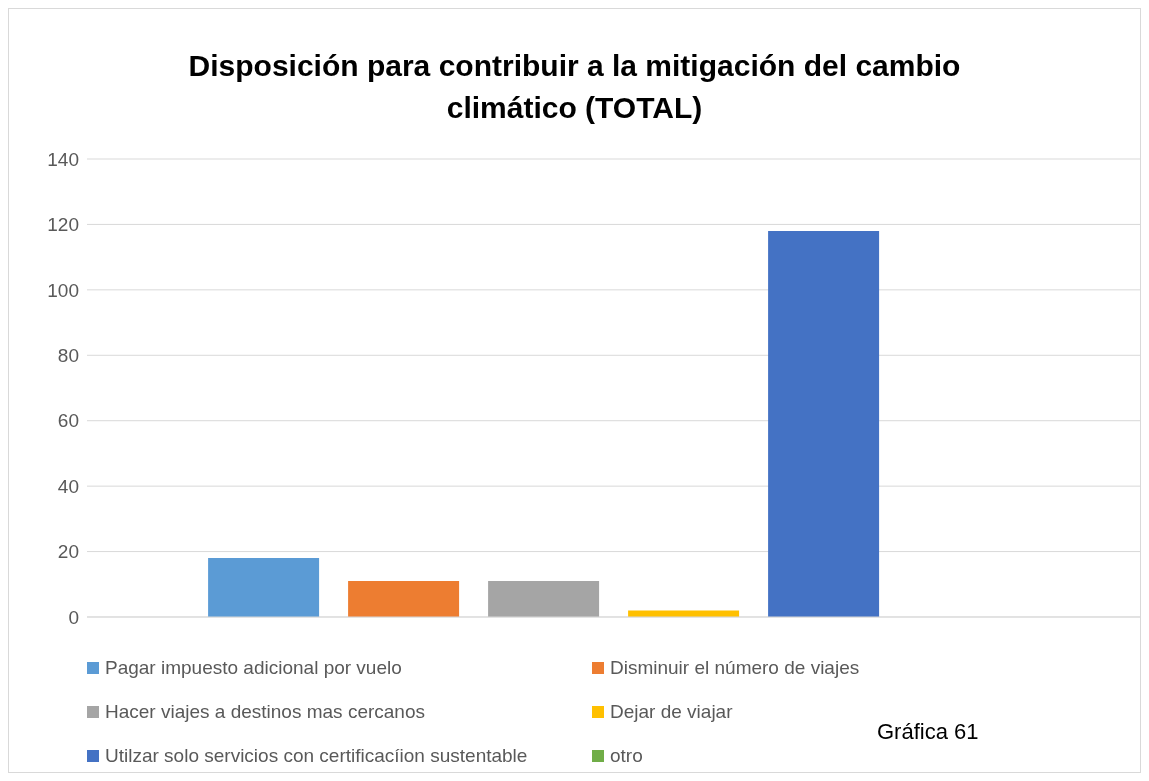 This screenshot has height=781, width=1149. I want to click on legend-label: Dejar de viajar, so click(671, 712).